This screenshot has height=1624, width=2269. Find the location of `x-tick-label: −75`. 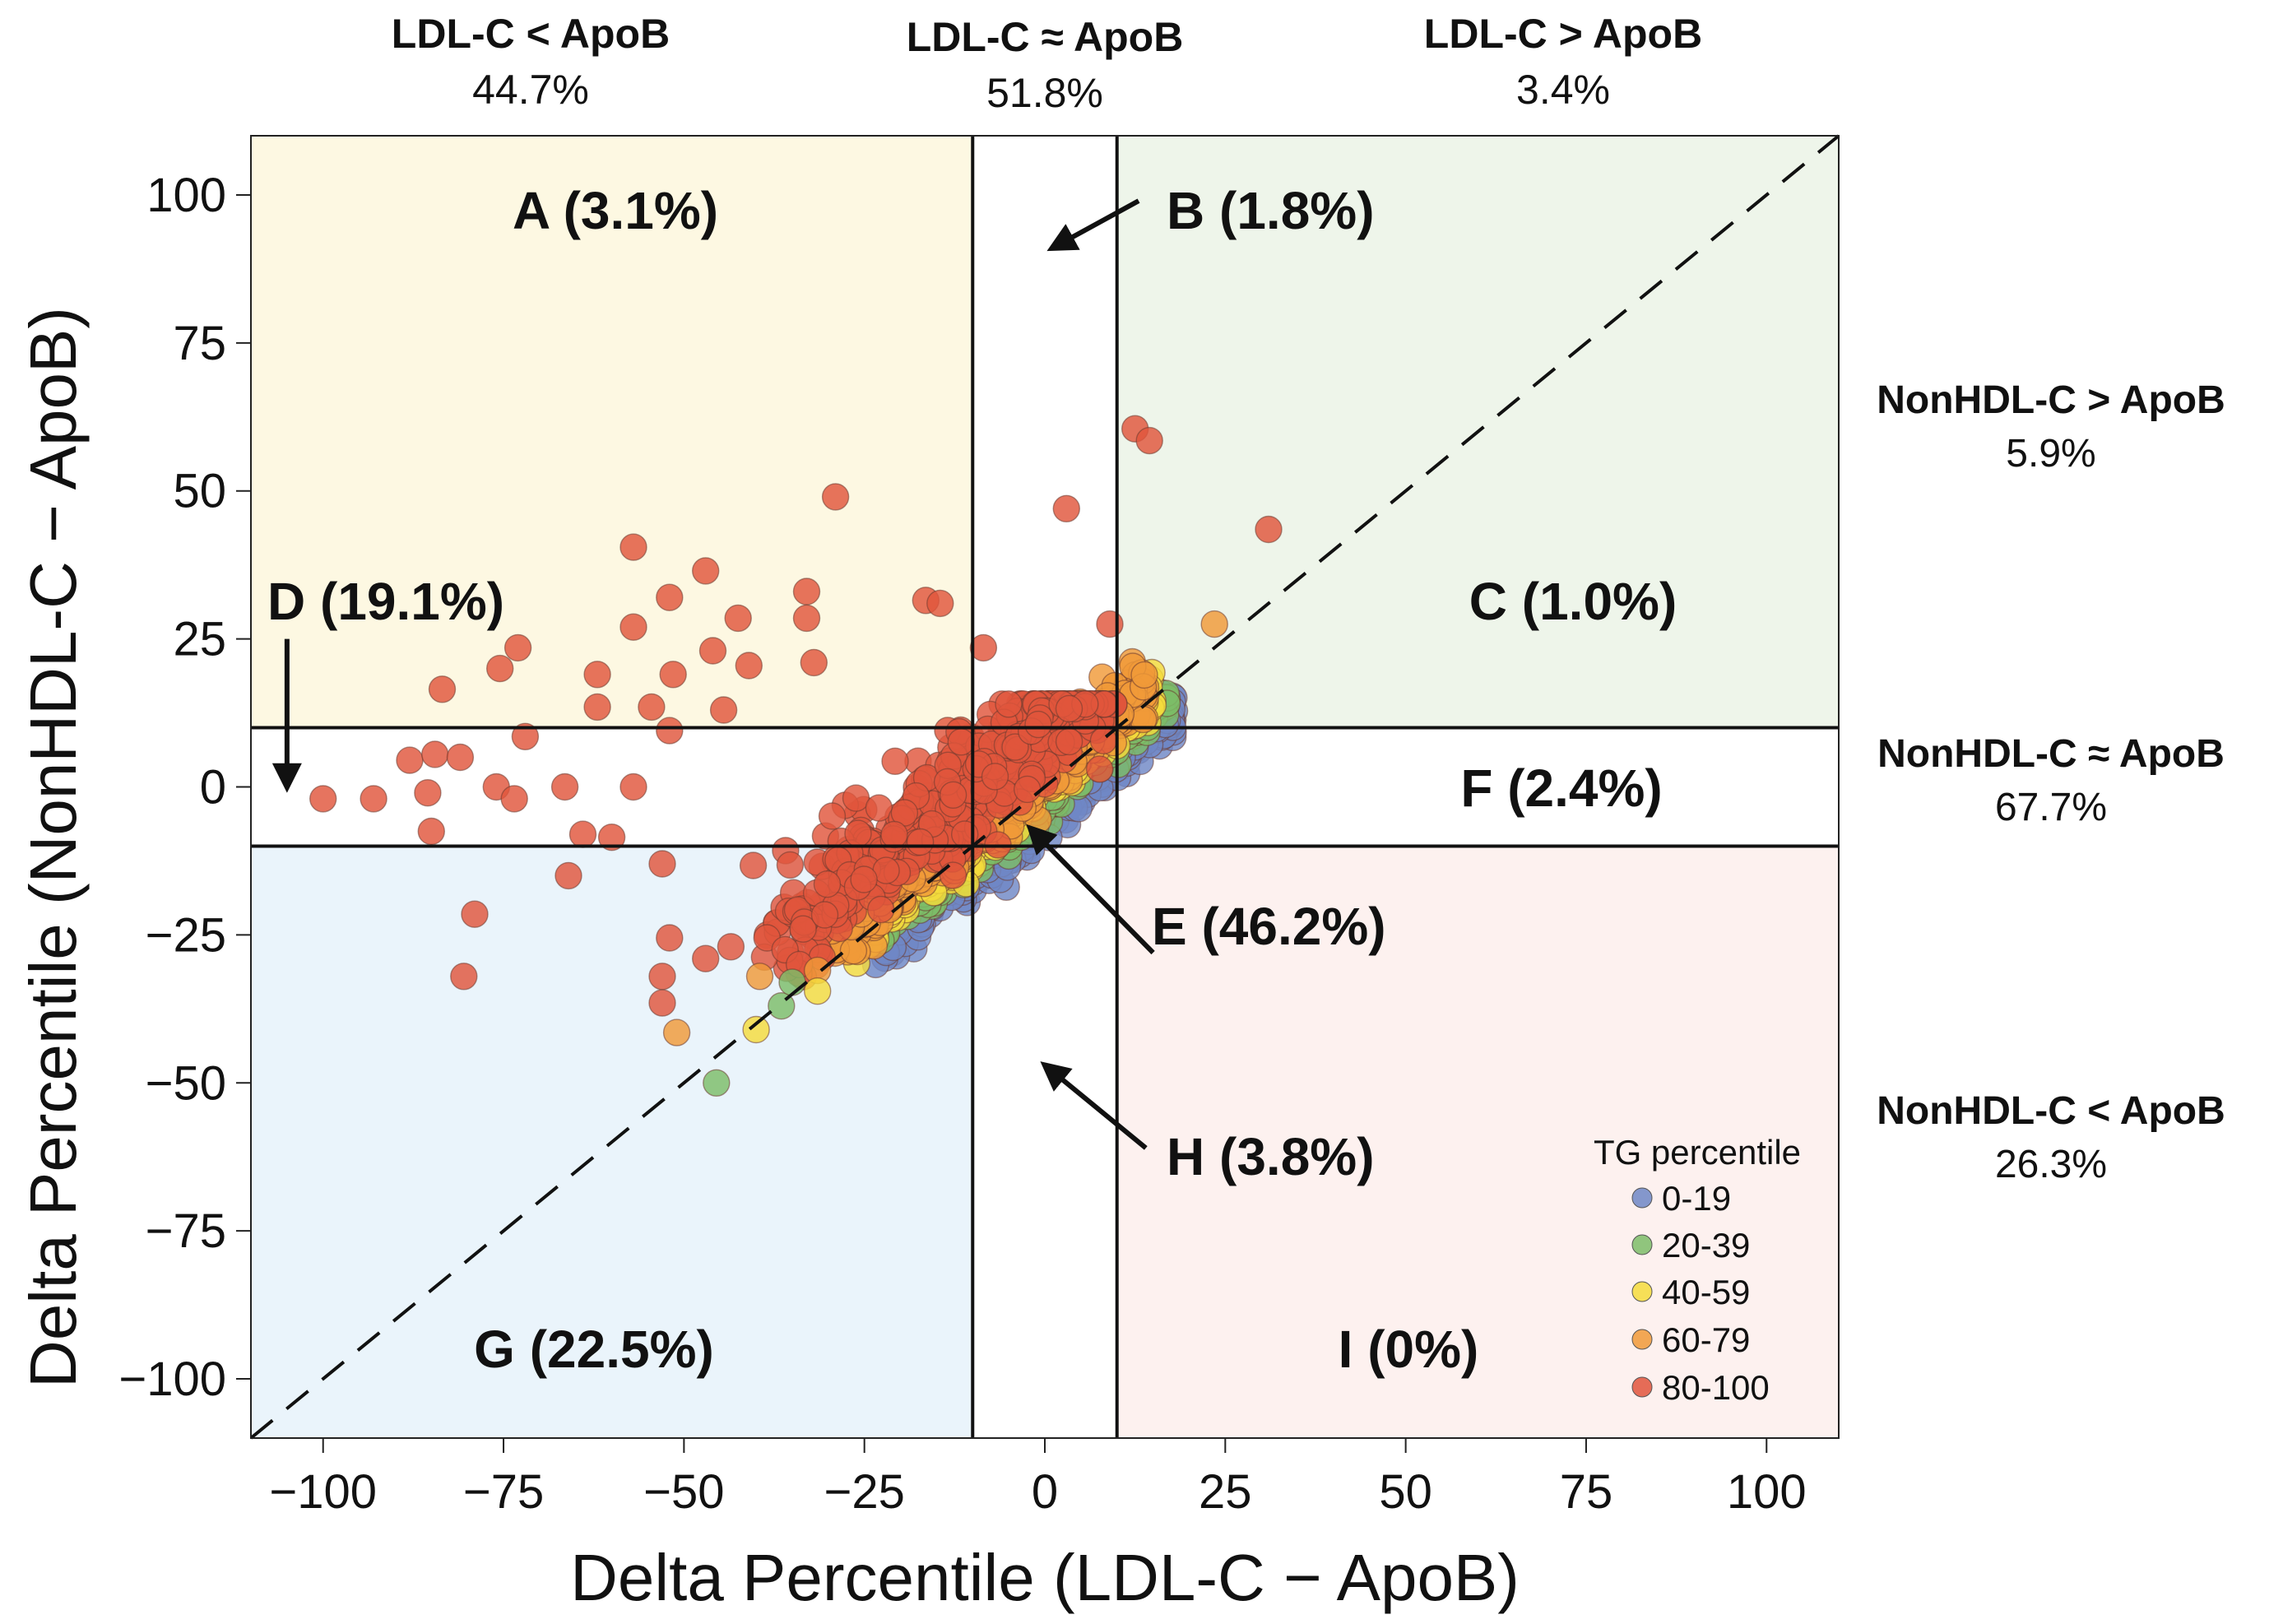

x-tick-label: −75 is located at coordinates (504, 1492).